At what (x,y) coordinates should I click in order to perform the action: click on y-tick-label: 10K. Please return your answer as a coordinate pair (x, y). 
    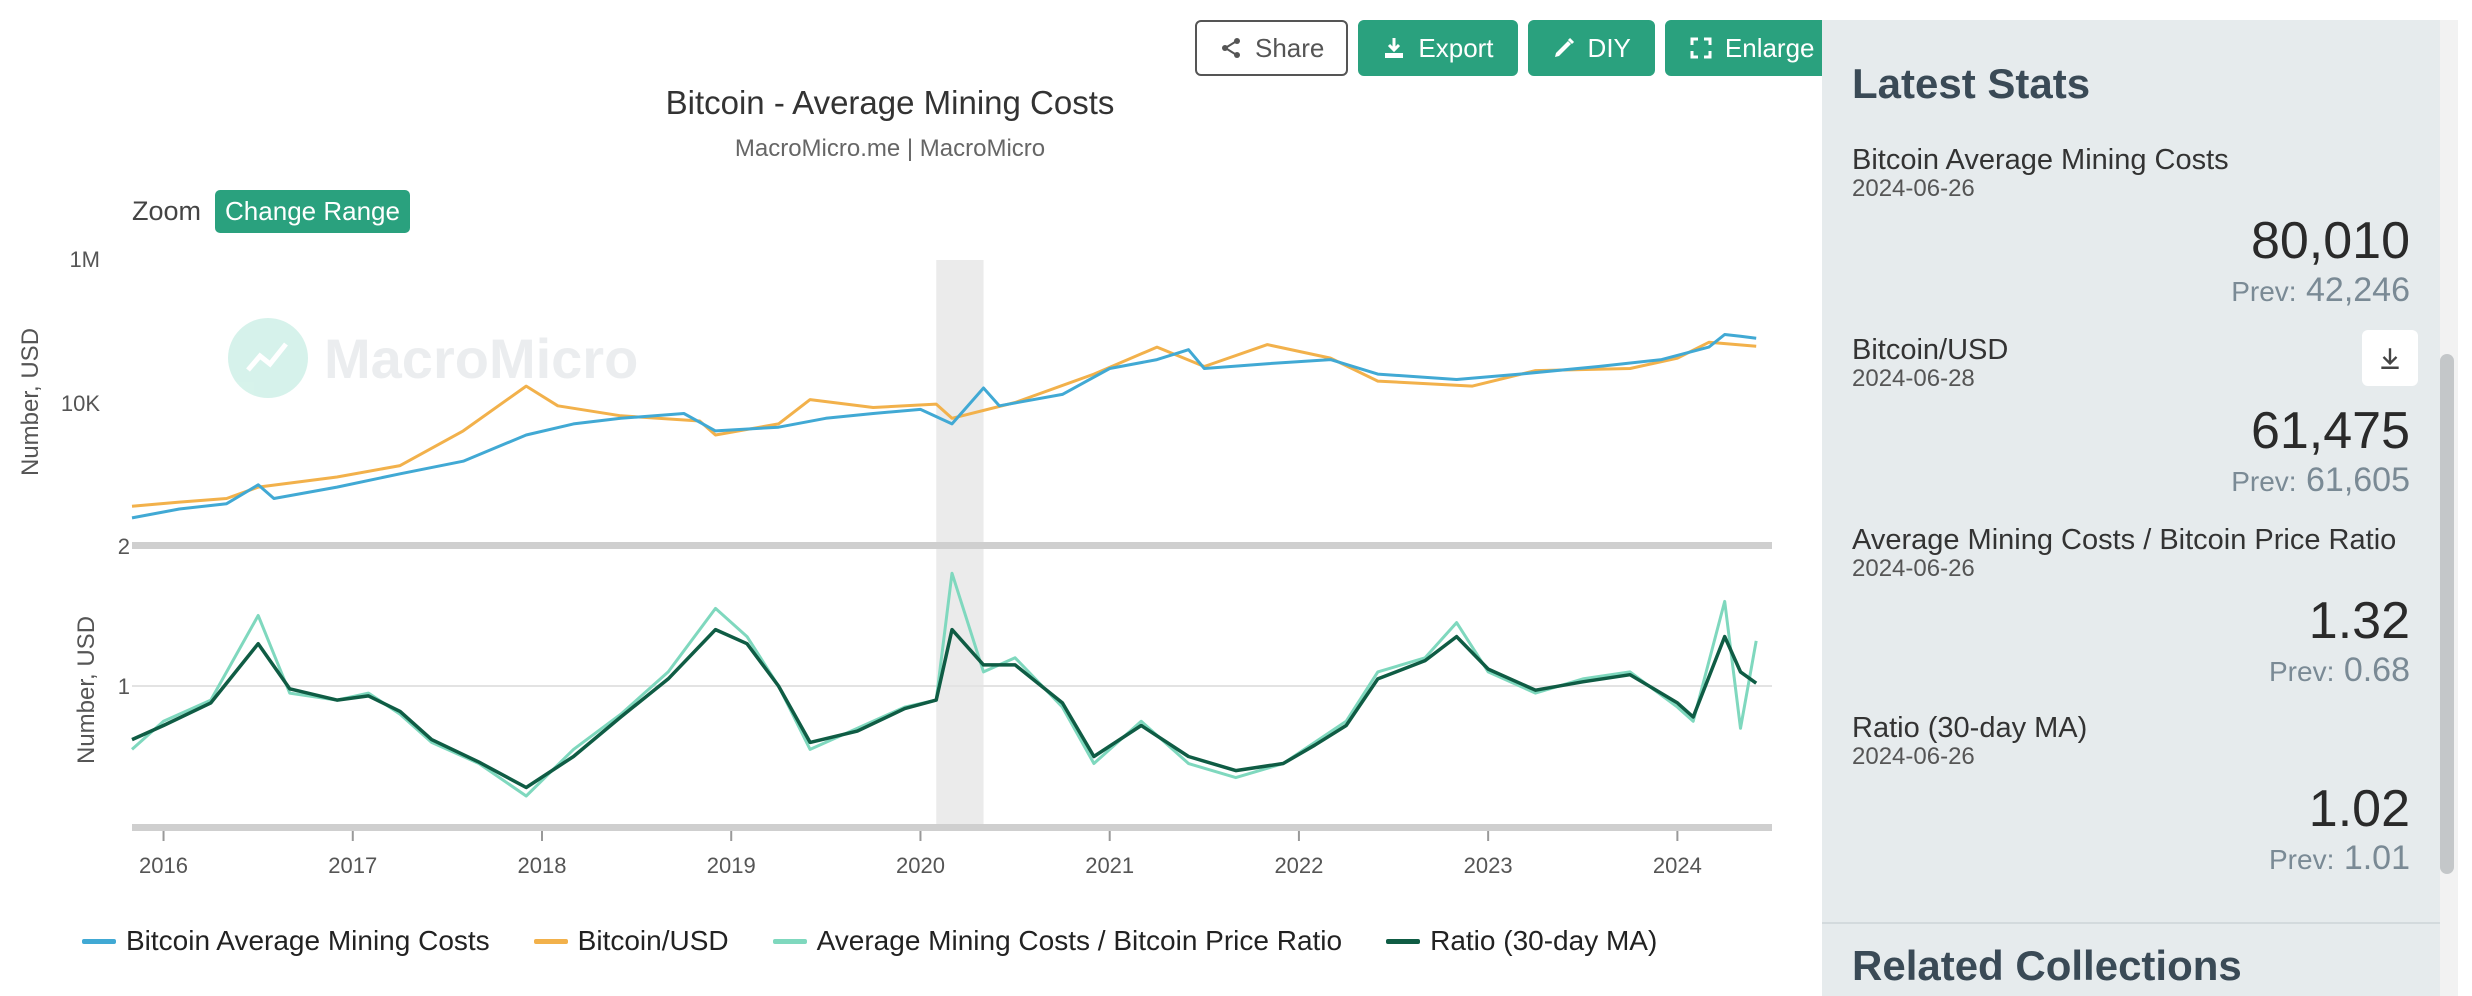
    Looking at the image, I should click on (80, 403).